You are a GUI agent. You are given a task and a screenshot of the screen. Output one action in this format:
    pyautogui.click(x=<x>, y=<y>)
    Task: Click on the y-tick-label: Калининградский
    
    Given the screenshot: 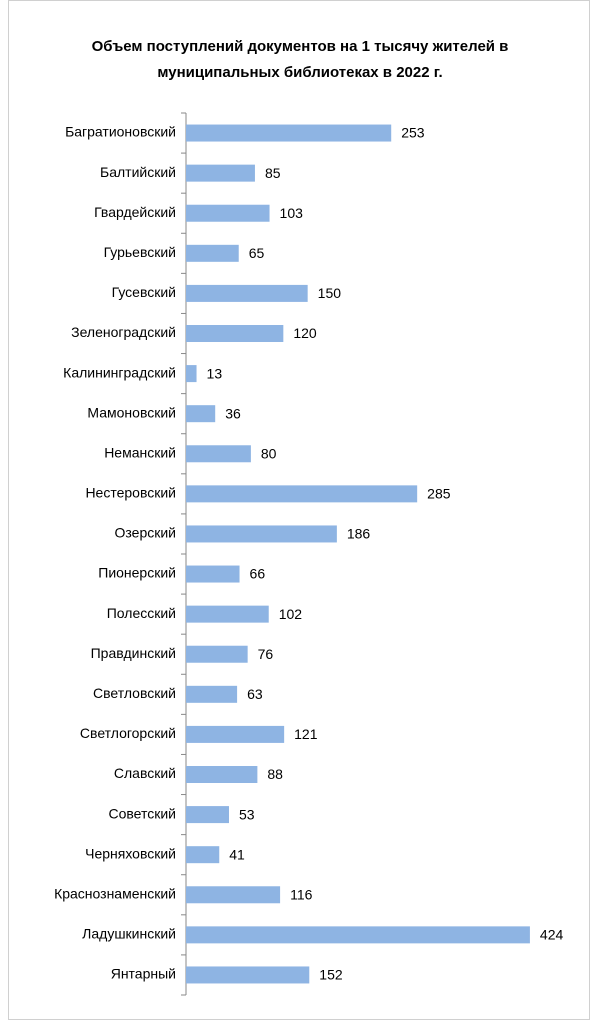 What is the action you would take?
    pyautogui.click(x=119, y=372)
    